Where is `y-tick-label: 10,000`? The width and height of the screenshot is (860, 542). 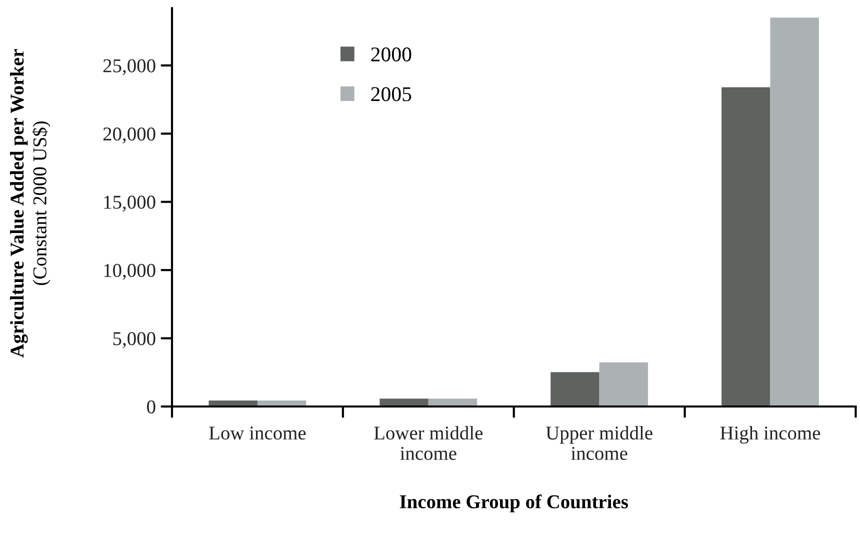
y-tick-label: 10,000 is located at coordinates (130, 272).